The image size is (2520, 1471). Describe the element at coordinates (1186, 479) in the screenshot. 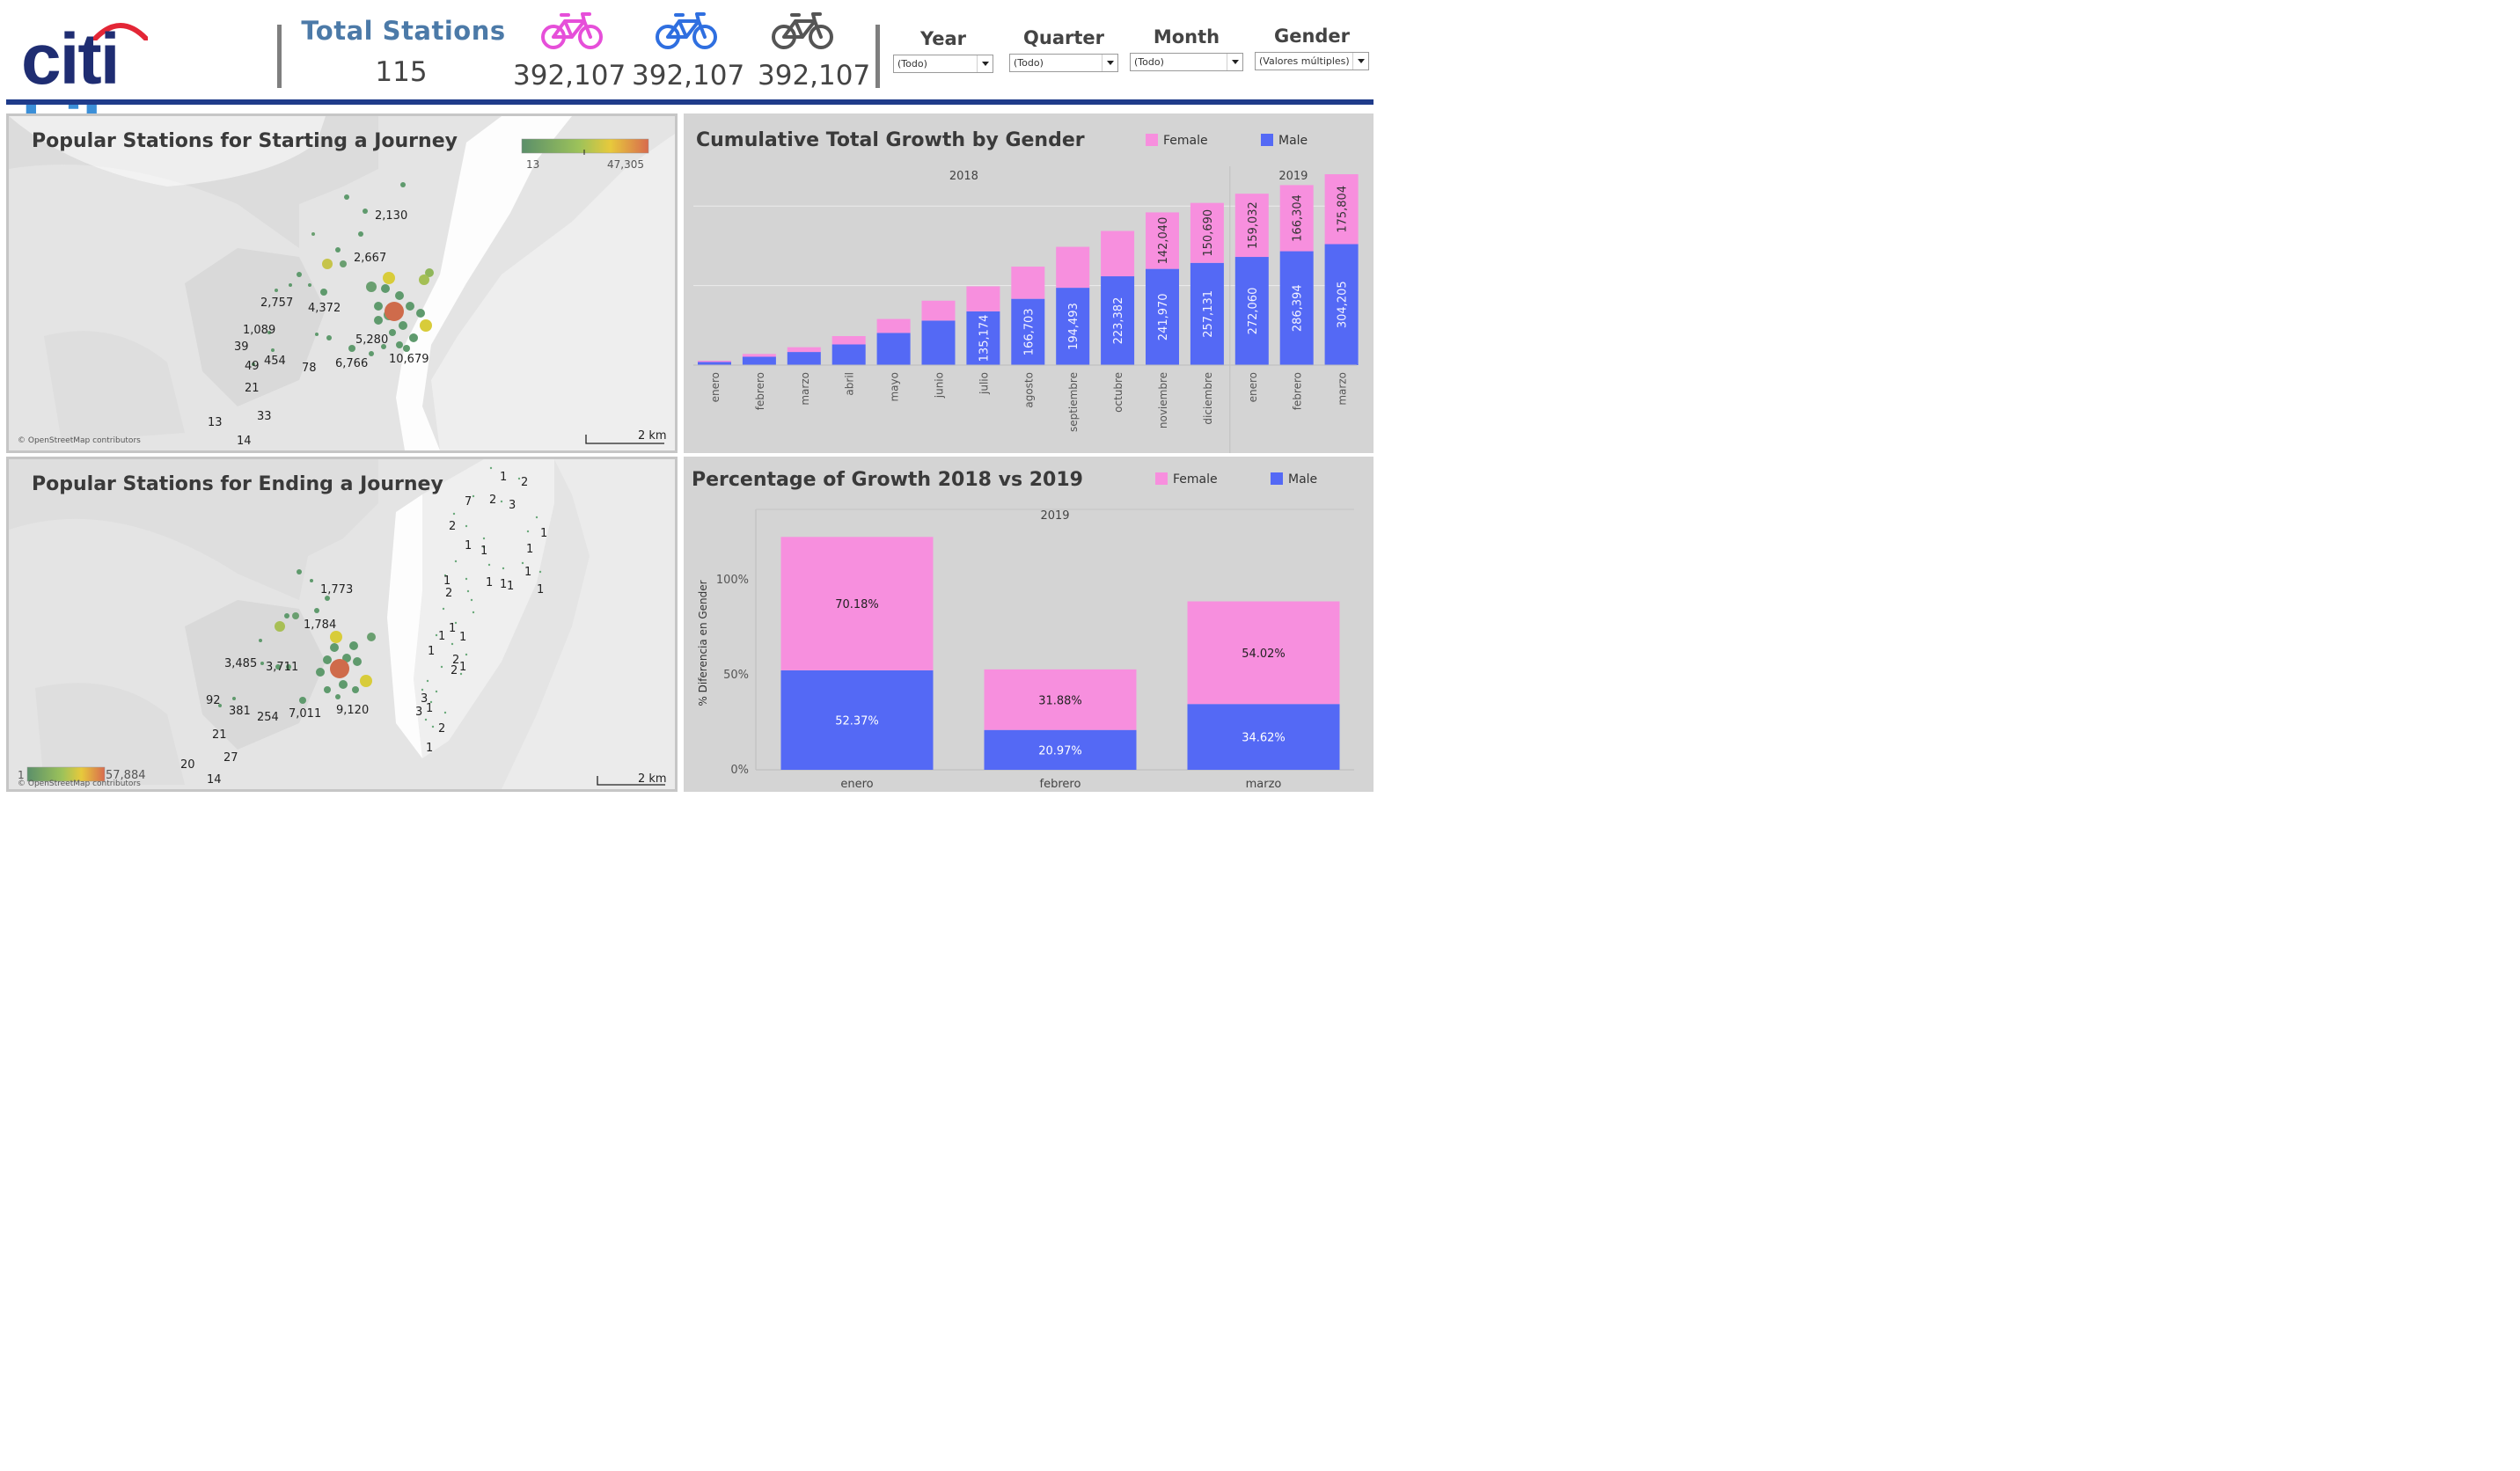

I see `legend-female-2: Female` at that location.